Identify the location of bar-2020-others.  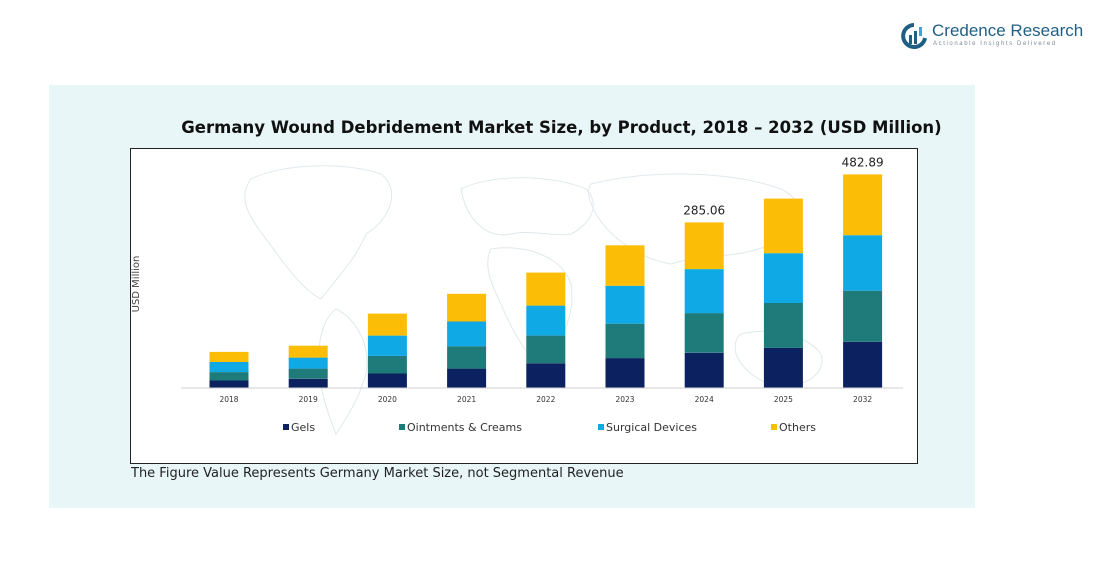
(387, 324).